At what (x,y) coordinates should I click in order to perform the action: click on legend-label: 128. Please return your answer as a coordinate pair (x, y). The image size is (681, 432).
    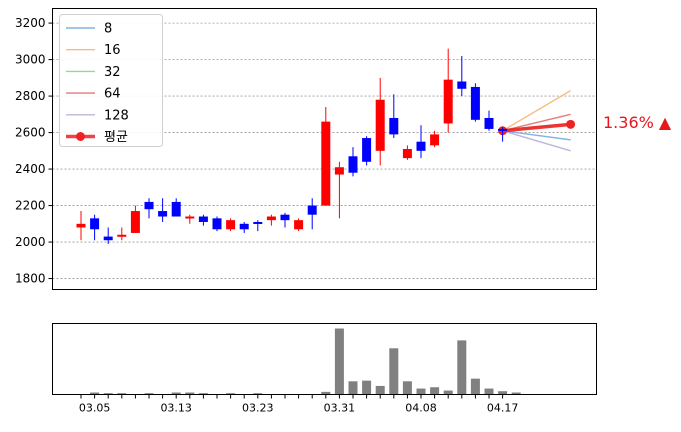
    Looking at the image, I should click on (116, 115).